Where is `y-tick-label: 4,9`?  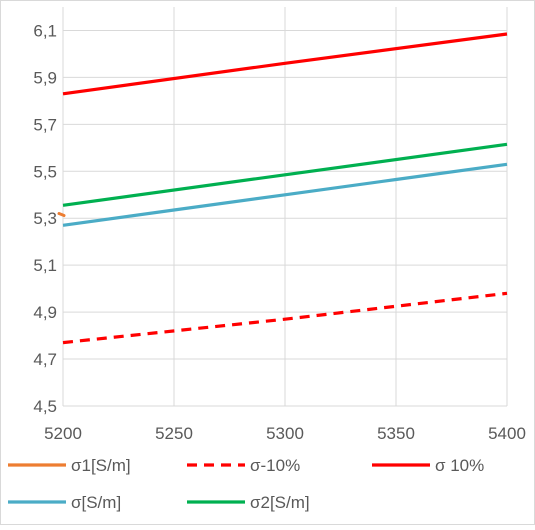 y-tick-label: 4,9 is located at coordinates (45, 312).